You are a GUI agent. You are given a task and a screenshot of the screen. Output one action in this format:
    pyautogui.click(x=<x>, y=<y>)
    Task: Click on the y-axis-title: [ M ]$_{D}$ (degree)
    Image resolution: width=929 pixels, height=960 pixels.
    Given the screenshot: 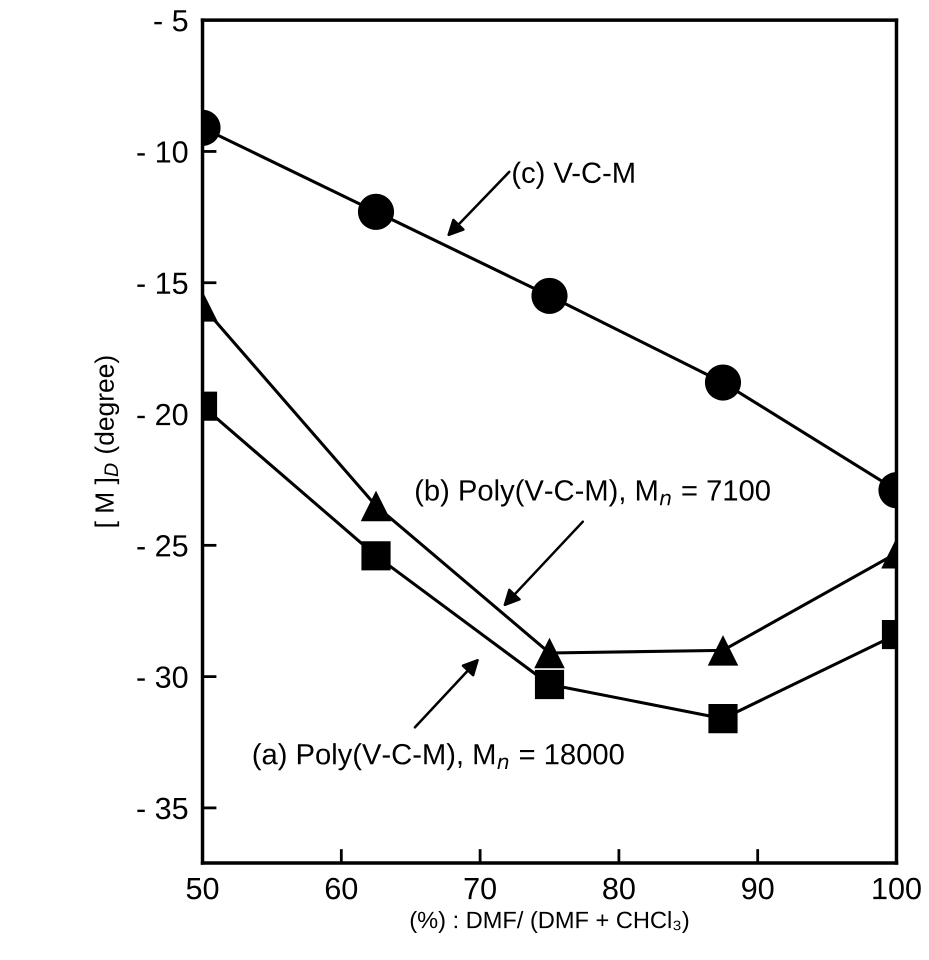 What is the action you would take?
    pyautogui.click(x=107, y=441)
    